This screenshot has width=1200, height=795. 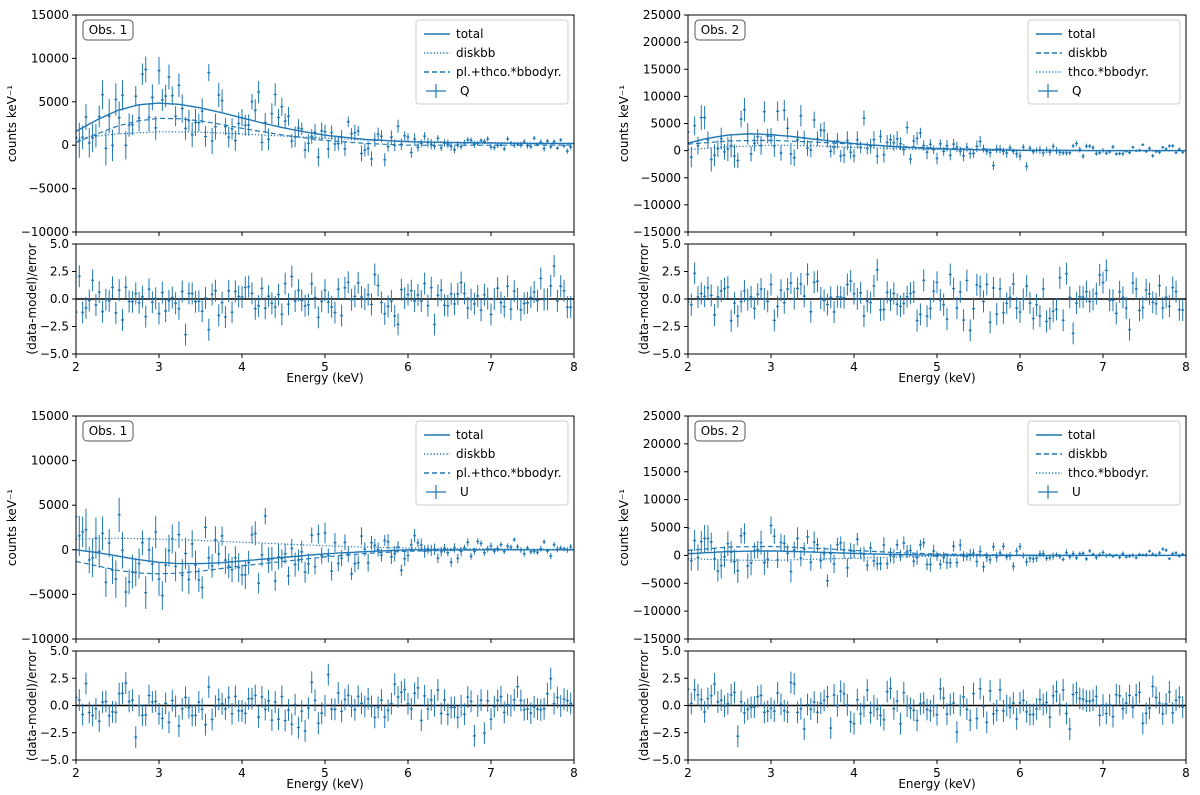 What do you see at coordinates (1092, 72) in the screenshot?
I see `legend-entry: thco.*bbodyr.` at bounding box center [1092, 72].